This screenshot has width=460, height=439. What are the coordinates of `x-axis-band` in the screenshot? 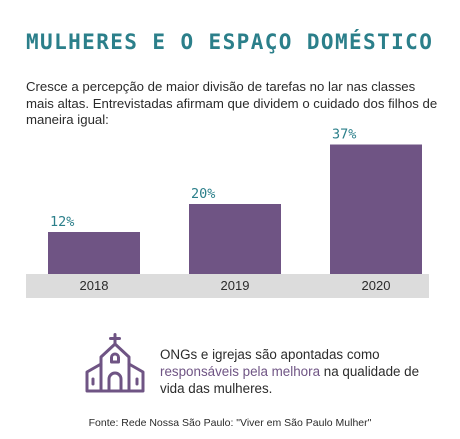 It's located at (227, 286).